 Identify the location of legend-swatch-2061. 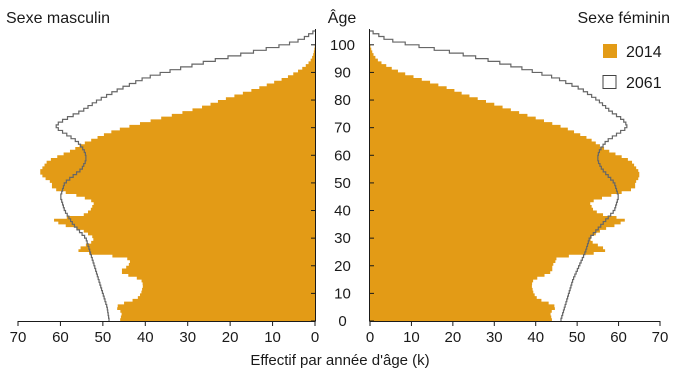
(609, 82).